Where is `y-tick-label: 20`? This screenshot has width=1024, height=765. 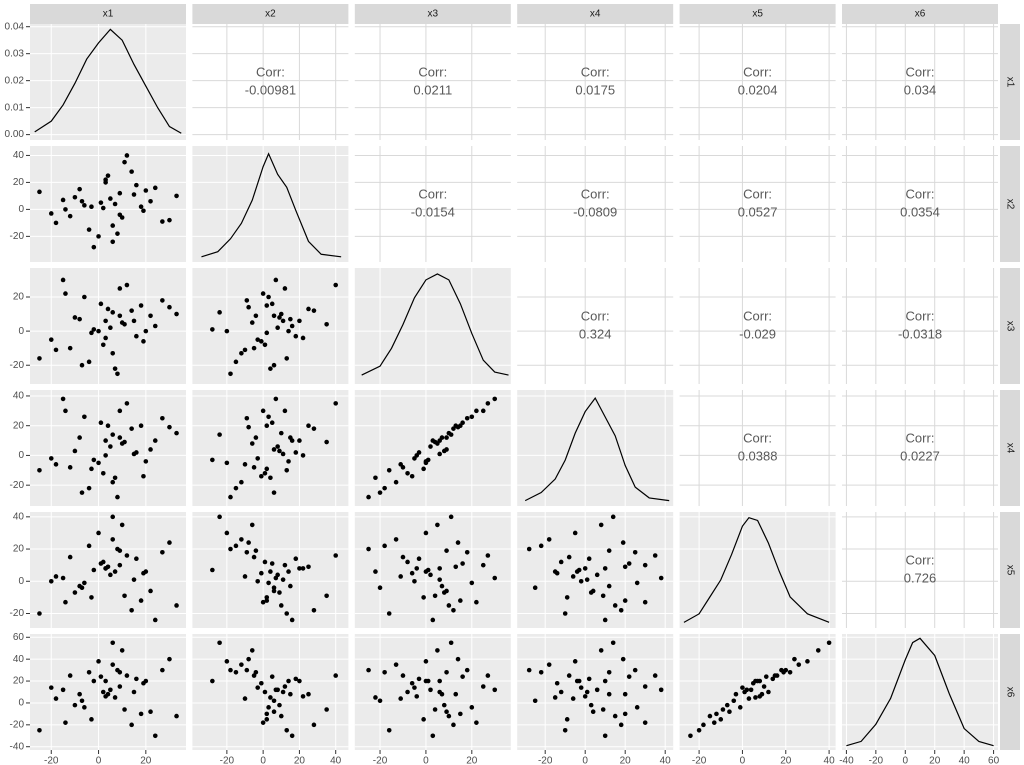 y-tick-label: 20 is located at coordinates (19, 182).